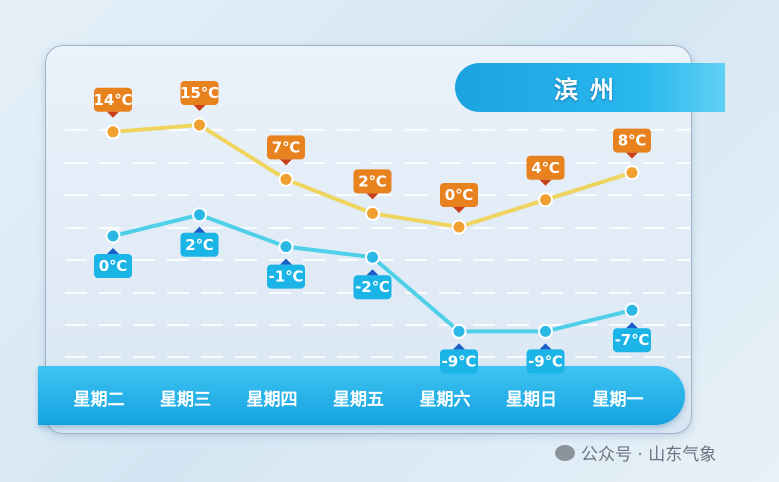 The width and height of the screenshot is (779, 482). Describe the element at coordinates (565, 452) in the screenshot. I see `wechat-icon` at that location.